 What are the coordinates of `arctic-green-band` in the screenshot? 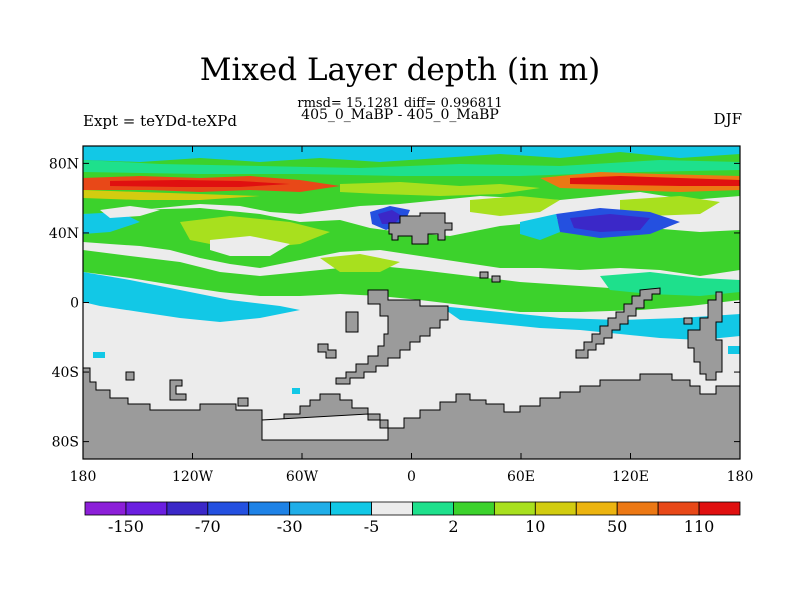 It's located at (411, 180).